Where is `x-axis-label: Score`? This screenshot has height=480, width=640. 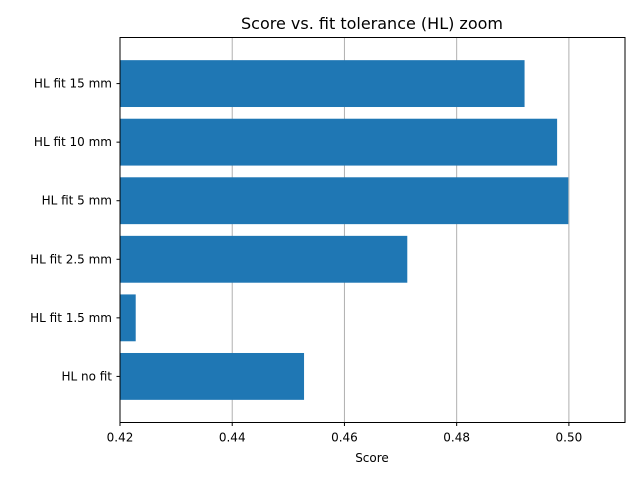 x-axis-label: Score is located at coordinates (372, 458).